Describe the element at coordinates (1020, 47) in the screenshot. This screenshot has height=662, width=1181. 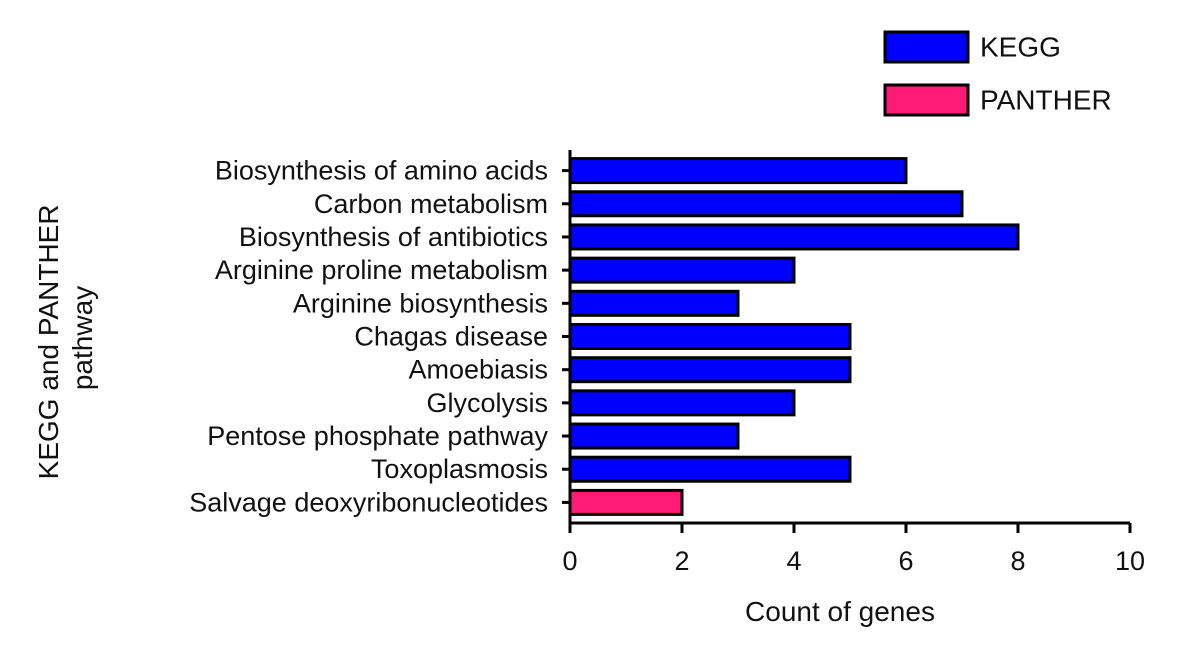
I see `legend-label-kegg: KEGG` at that location.